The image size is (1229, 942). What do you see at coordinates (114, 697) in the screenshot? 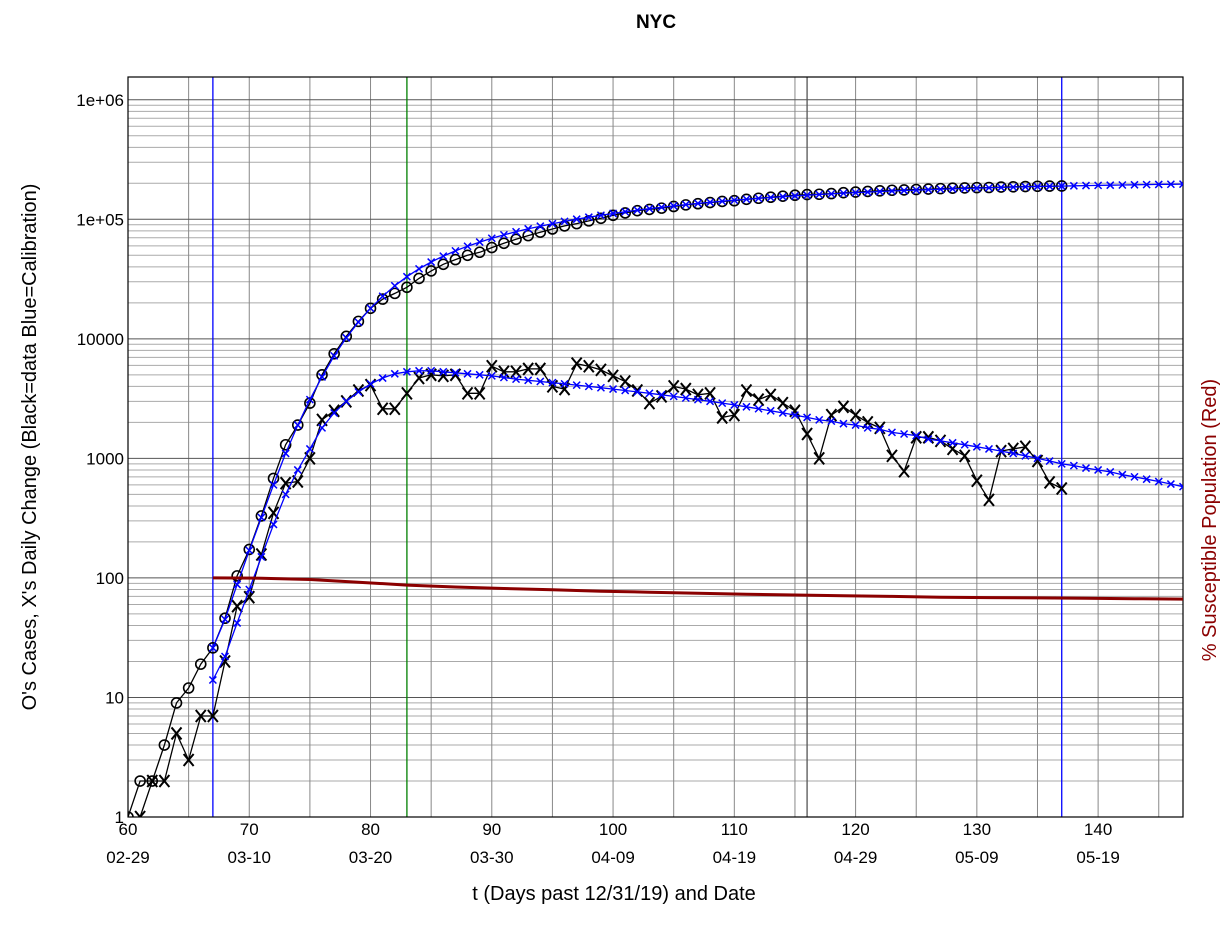
I see `y-tick-label: 10` at bounding box center [114, 697].